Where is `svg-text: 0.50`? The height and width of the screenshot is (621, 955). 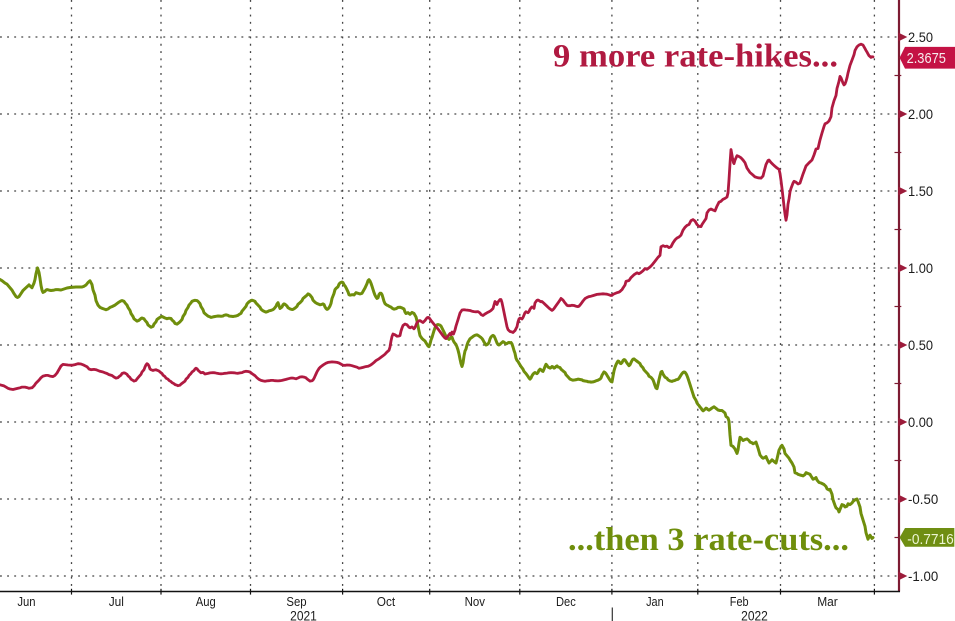
svg-text: 0.50 is located at coordinates (920, 345).